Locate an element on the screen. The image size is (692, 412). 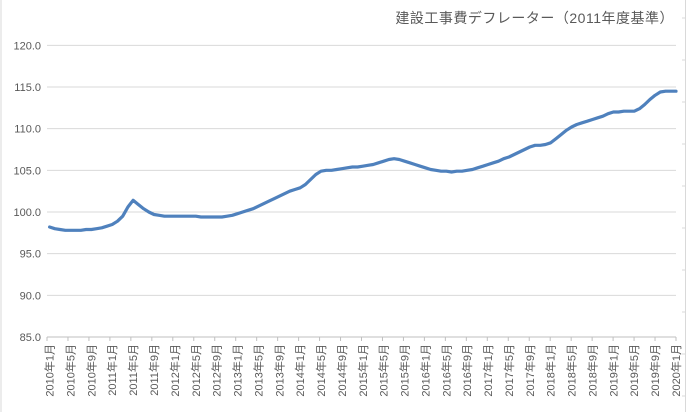
x-tick-label: 2018年5月 is located at coordinates (572, 370).